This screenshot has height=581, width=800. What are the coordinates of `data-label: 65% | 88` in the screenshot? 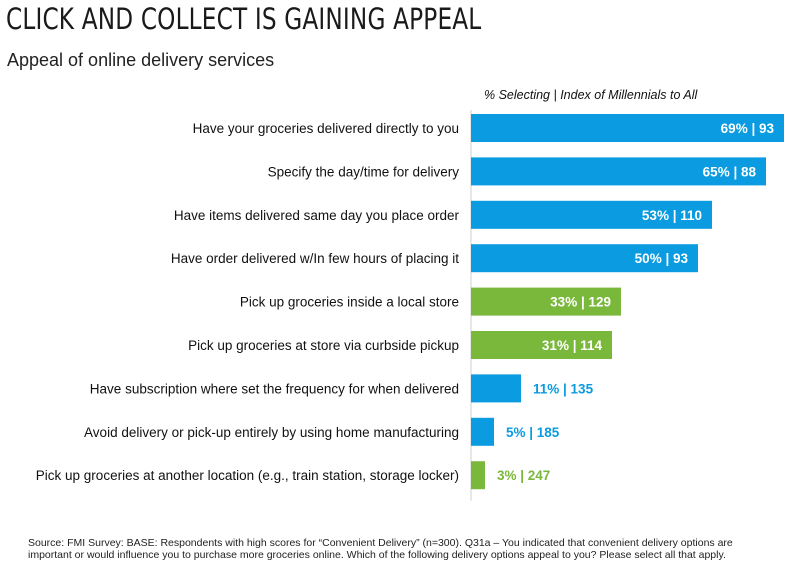 It's located at (730, 171).